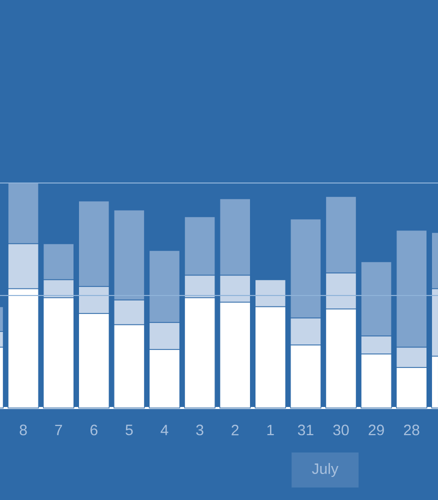 This screenshot has height=500, width=438. Describe the element at coordinates (412, 430) in the screenshot. I see `x-tick-label: 28` at that location.